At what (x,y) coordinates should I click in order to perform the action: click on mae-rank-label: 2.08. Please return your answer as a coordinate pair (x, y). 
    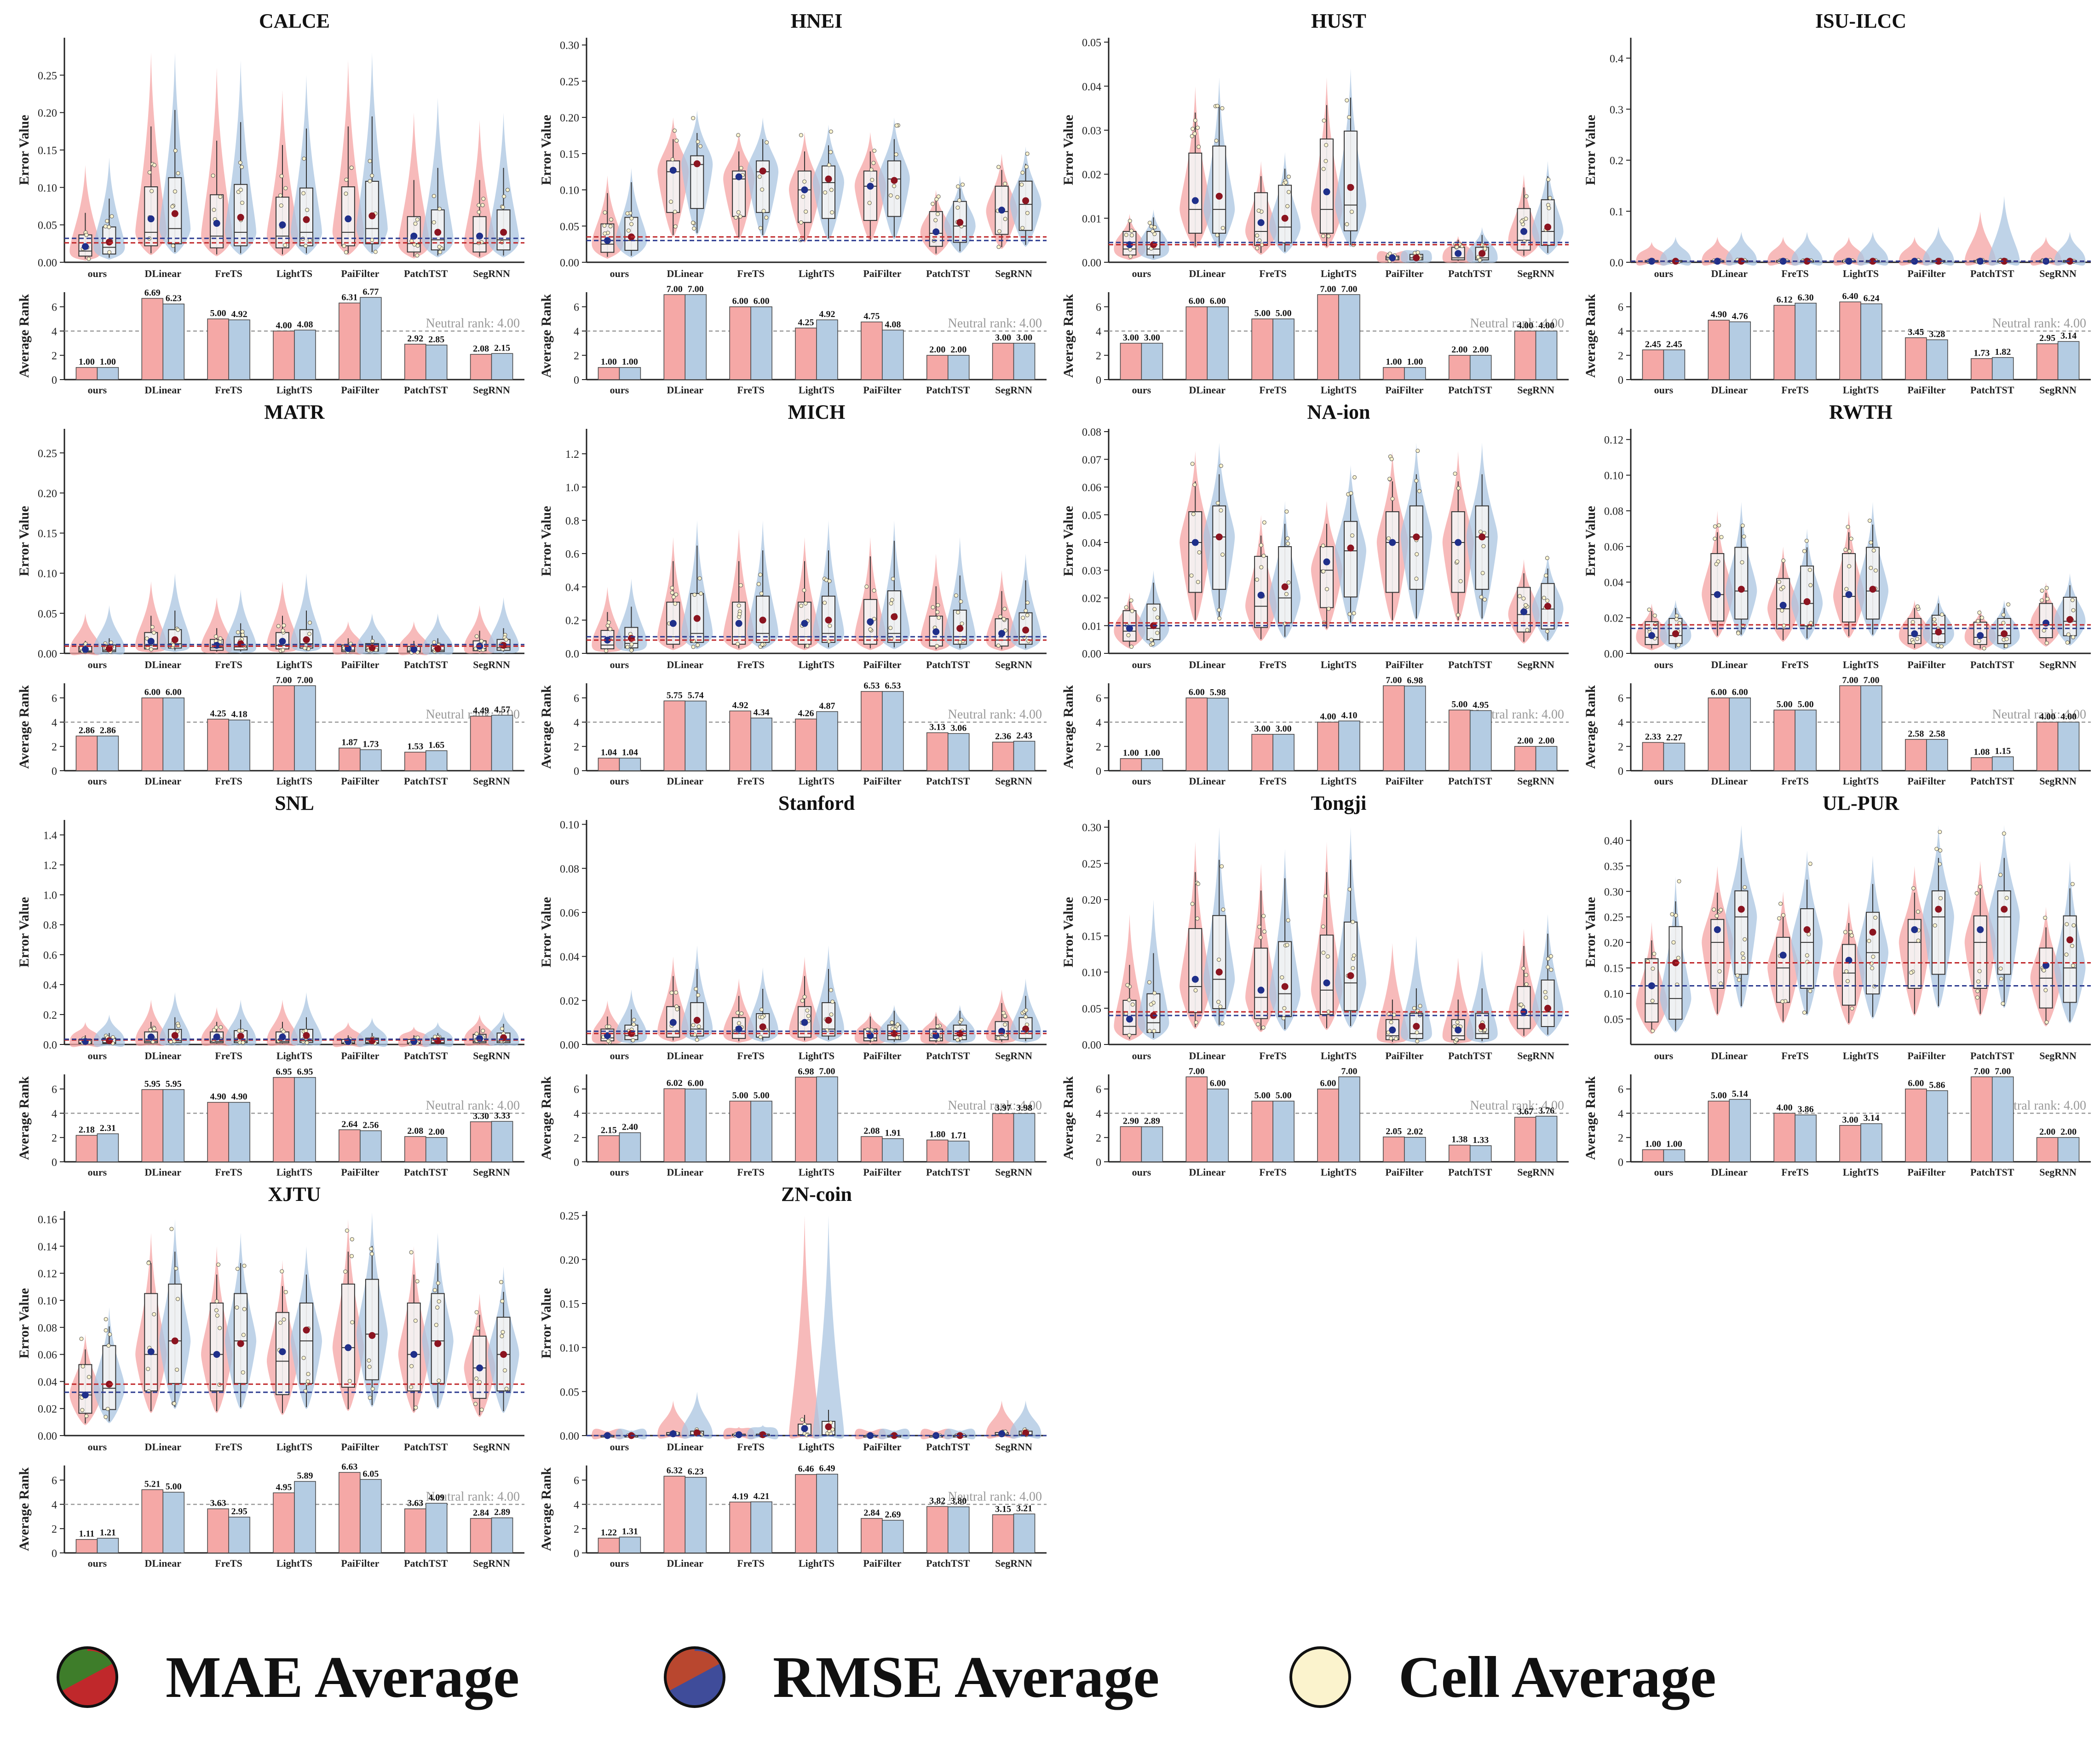
    Looking at the image, I should click on (481, 349).